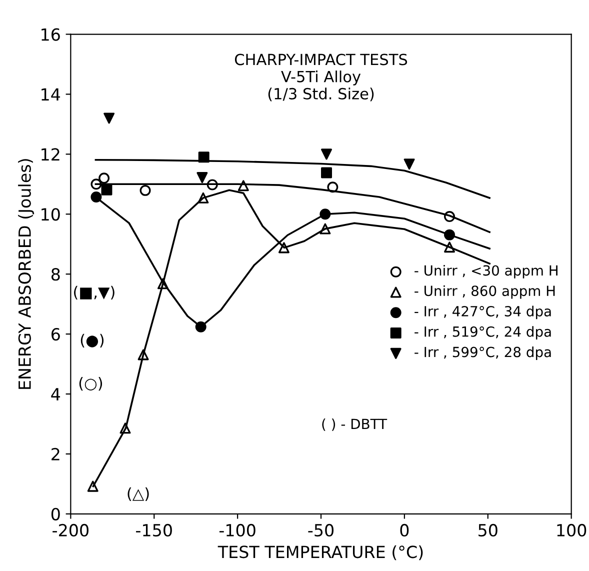 The image size is (589, 571). What do you see at coordinates (482, 353) in the screenshot?
I see `legend-label: - Irr , 599°C, 28 dpa` at bounding box center [482, 353].